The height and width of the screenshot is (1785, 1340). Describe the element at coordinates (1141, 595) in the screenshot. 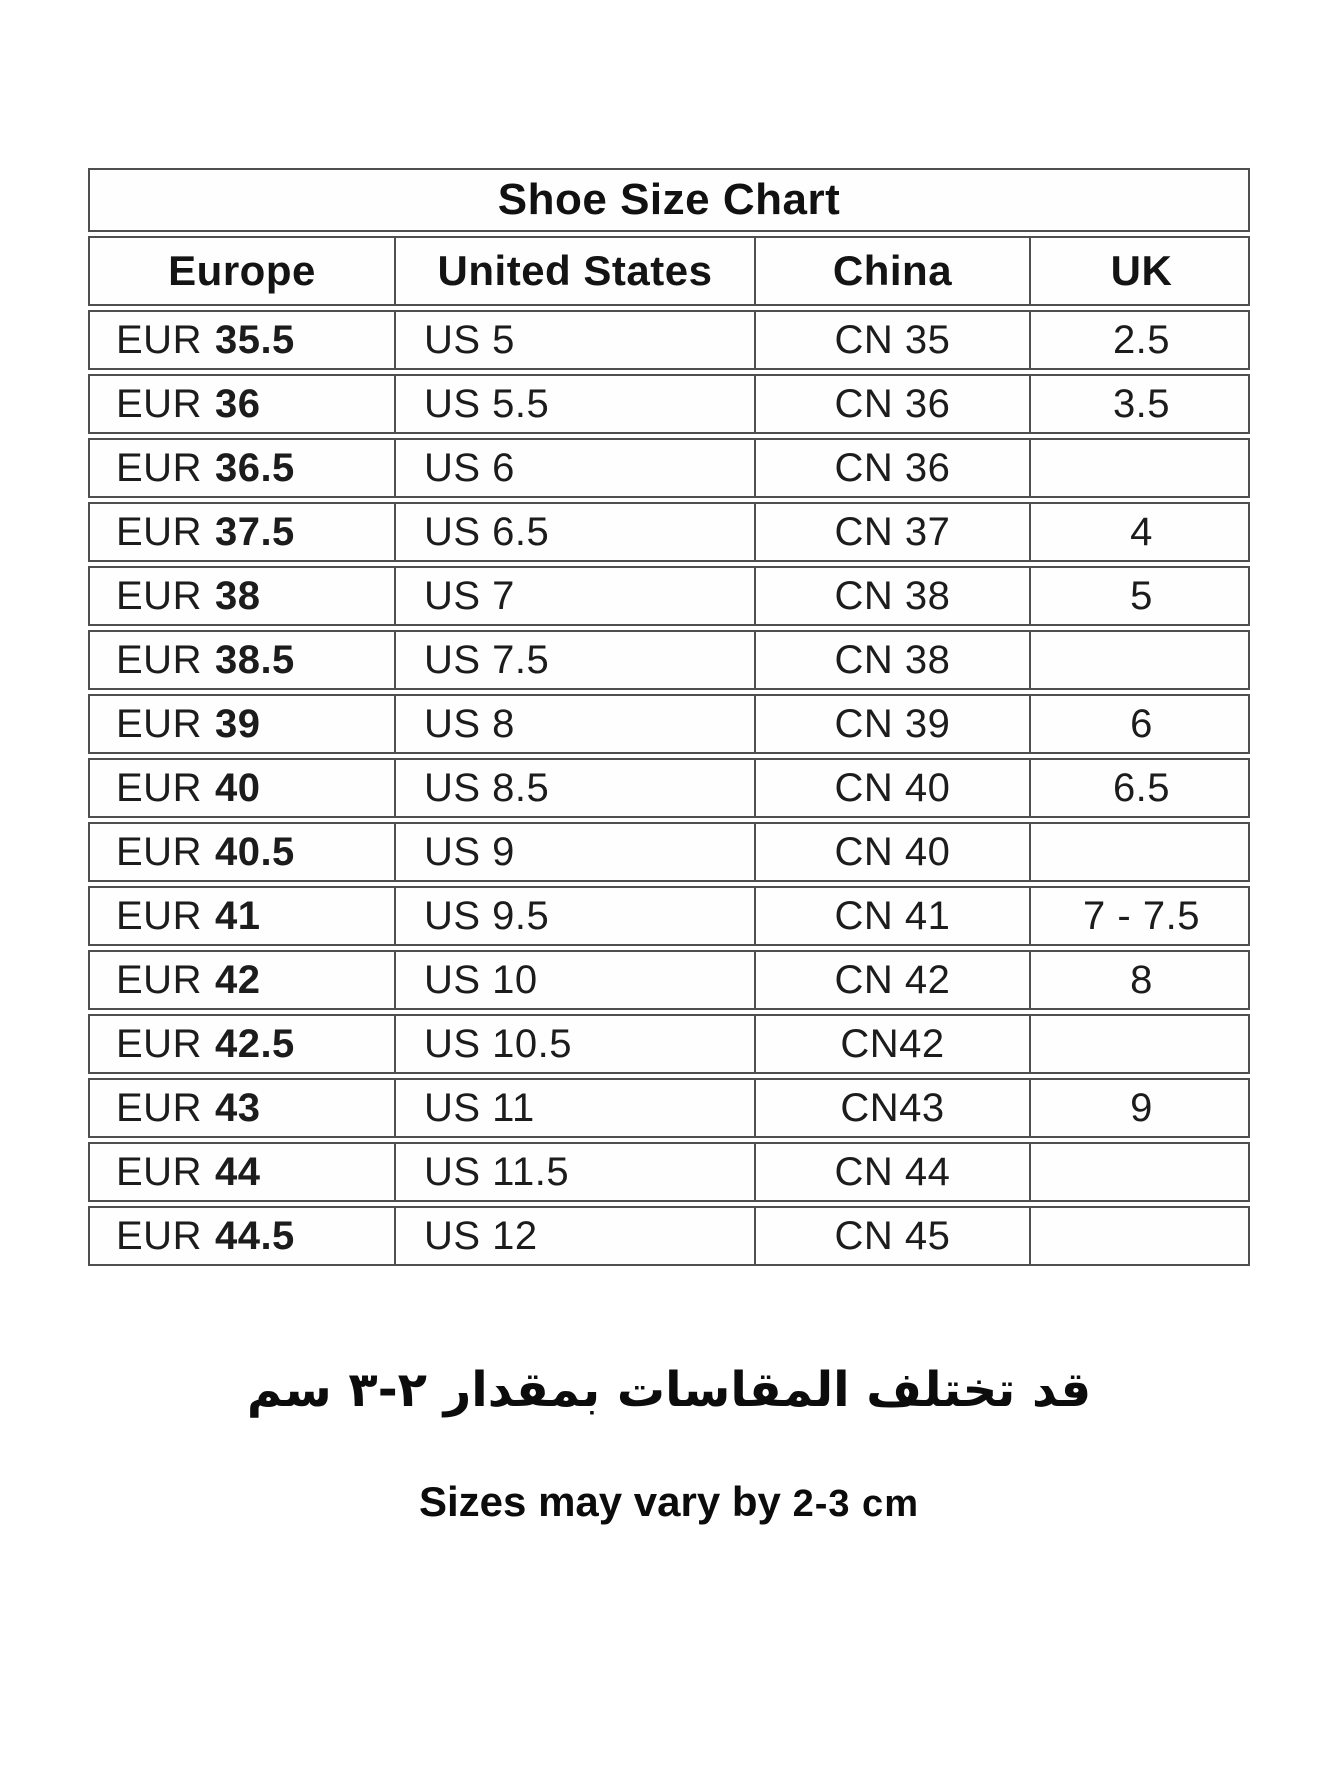

I see `cell-uk-size: 5` at that location.